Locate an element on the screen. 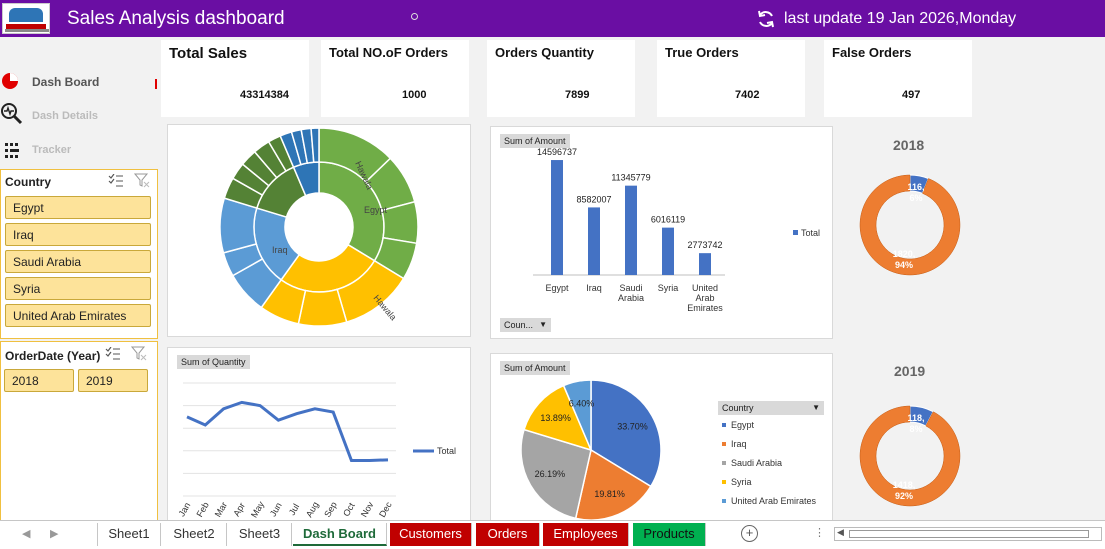 This screenshot has height=549, width=1105. slice-label: 19.81% is located at coordinates (609, 494).